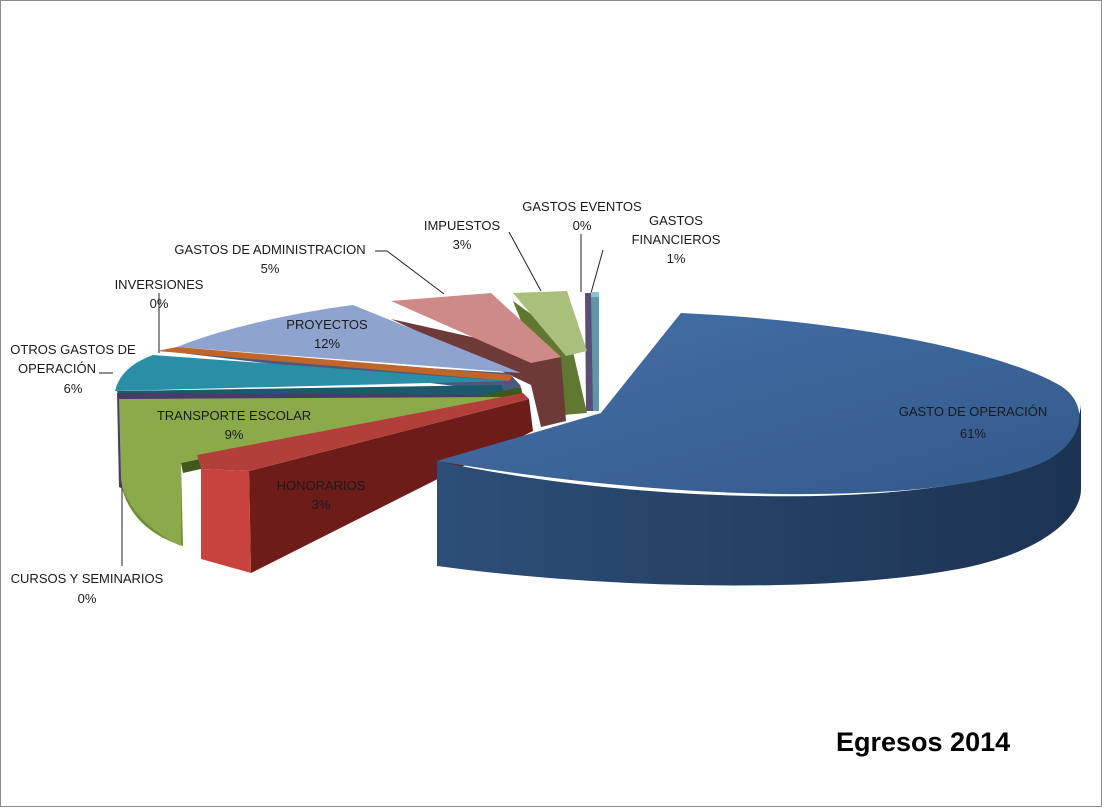  Describe the element at coordinates (159, 303) in the screenshot. I see `label-inversiones-pct: 0%` at that location.